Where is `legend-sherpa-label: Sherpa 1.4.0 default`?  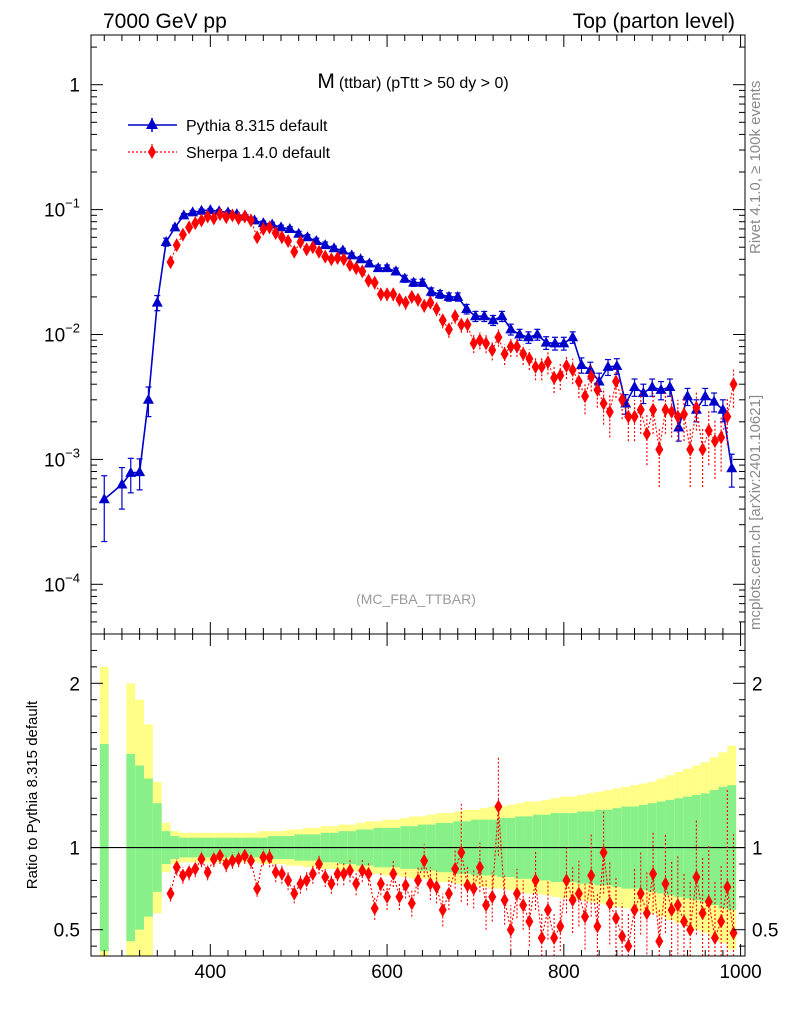 legend-sherpa-label: Sherpa 1.4.0 default is located at coordinates (258, 153).